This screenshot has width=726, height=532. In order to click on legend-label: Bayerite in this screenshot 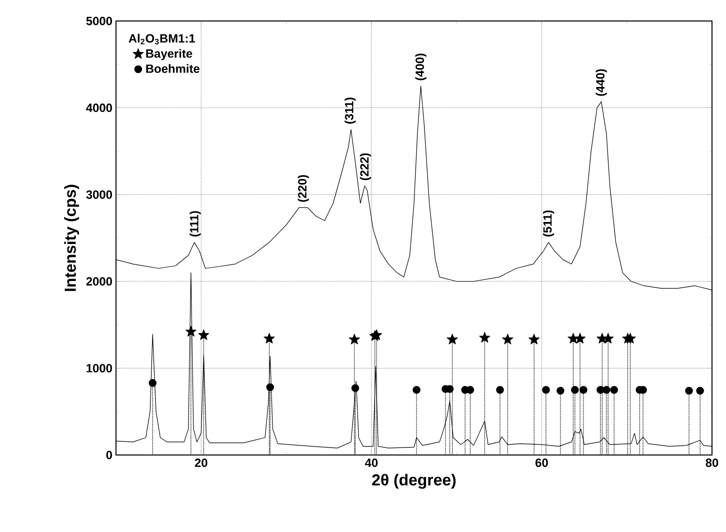, I will do `click(169, 54)`.